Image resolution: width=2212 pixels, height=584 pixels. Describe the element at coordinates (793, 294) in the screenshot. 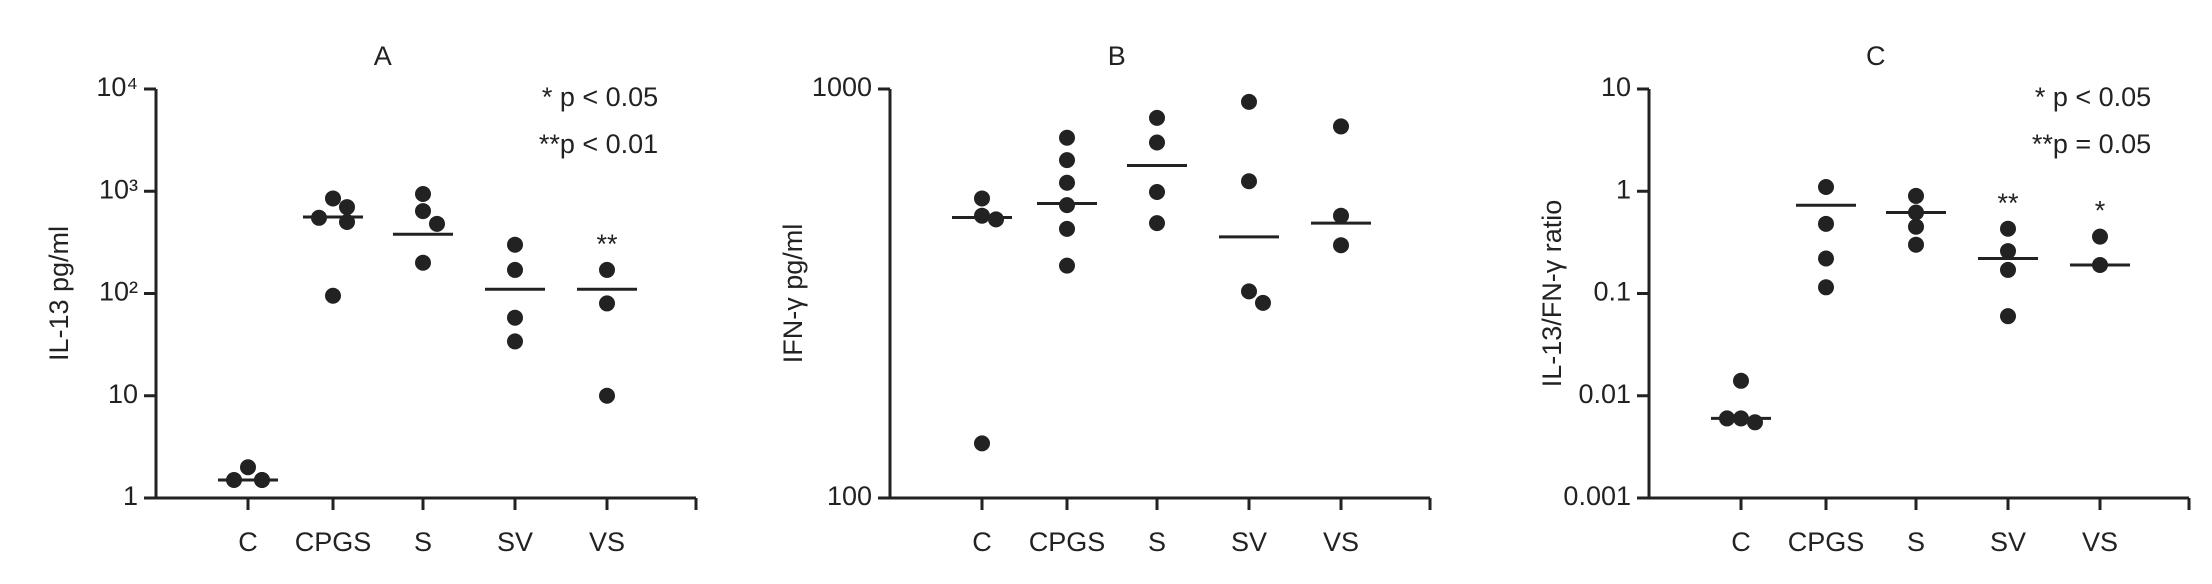

I see `y-axis-label: IFN-γ pg/ml` at that location.